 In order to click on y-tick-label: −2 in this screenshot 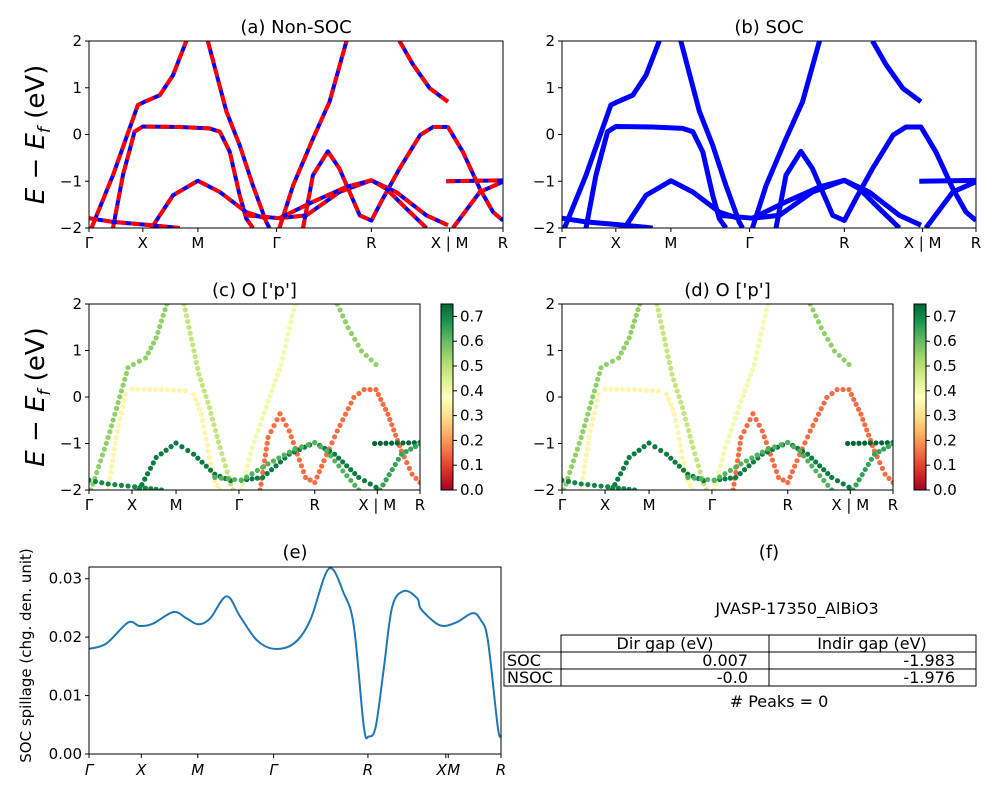, I will do `click(71, 490)`.